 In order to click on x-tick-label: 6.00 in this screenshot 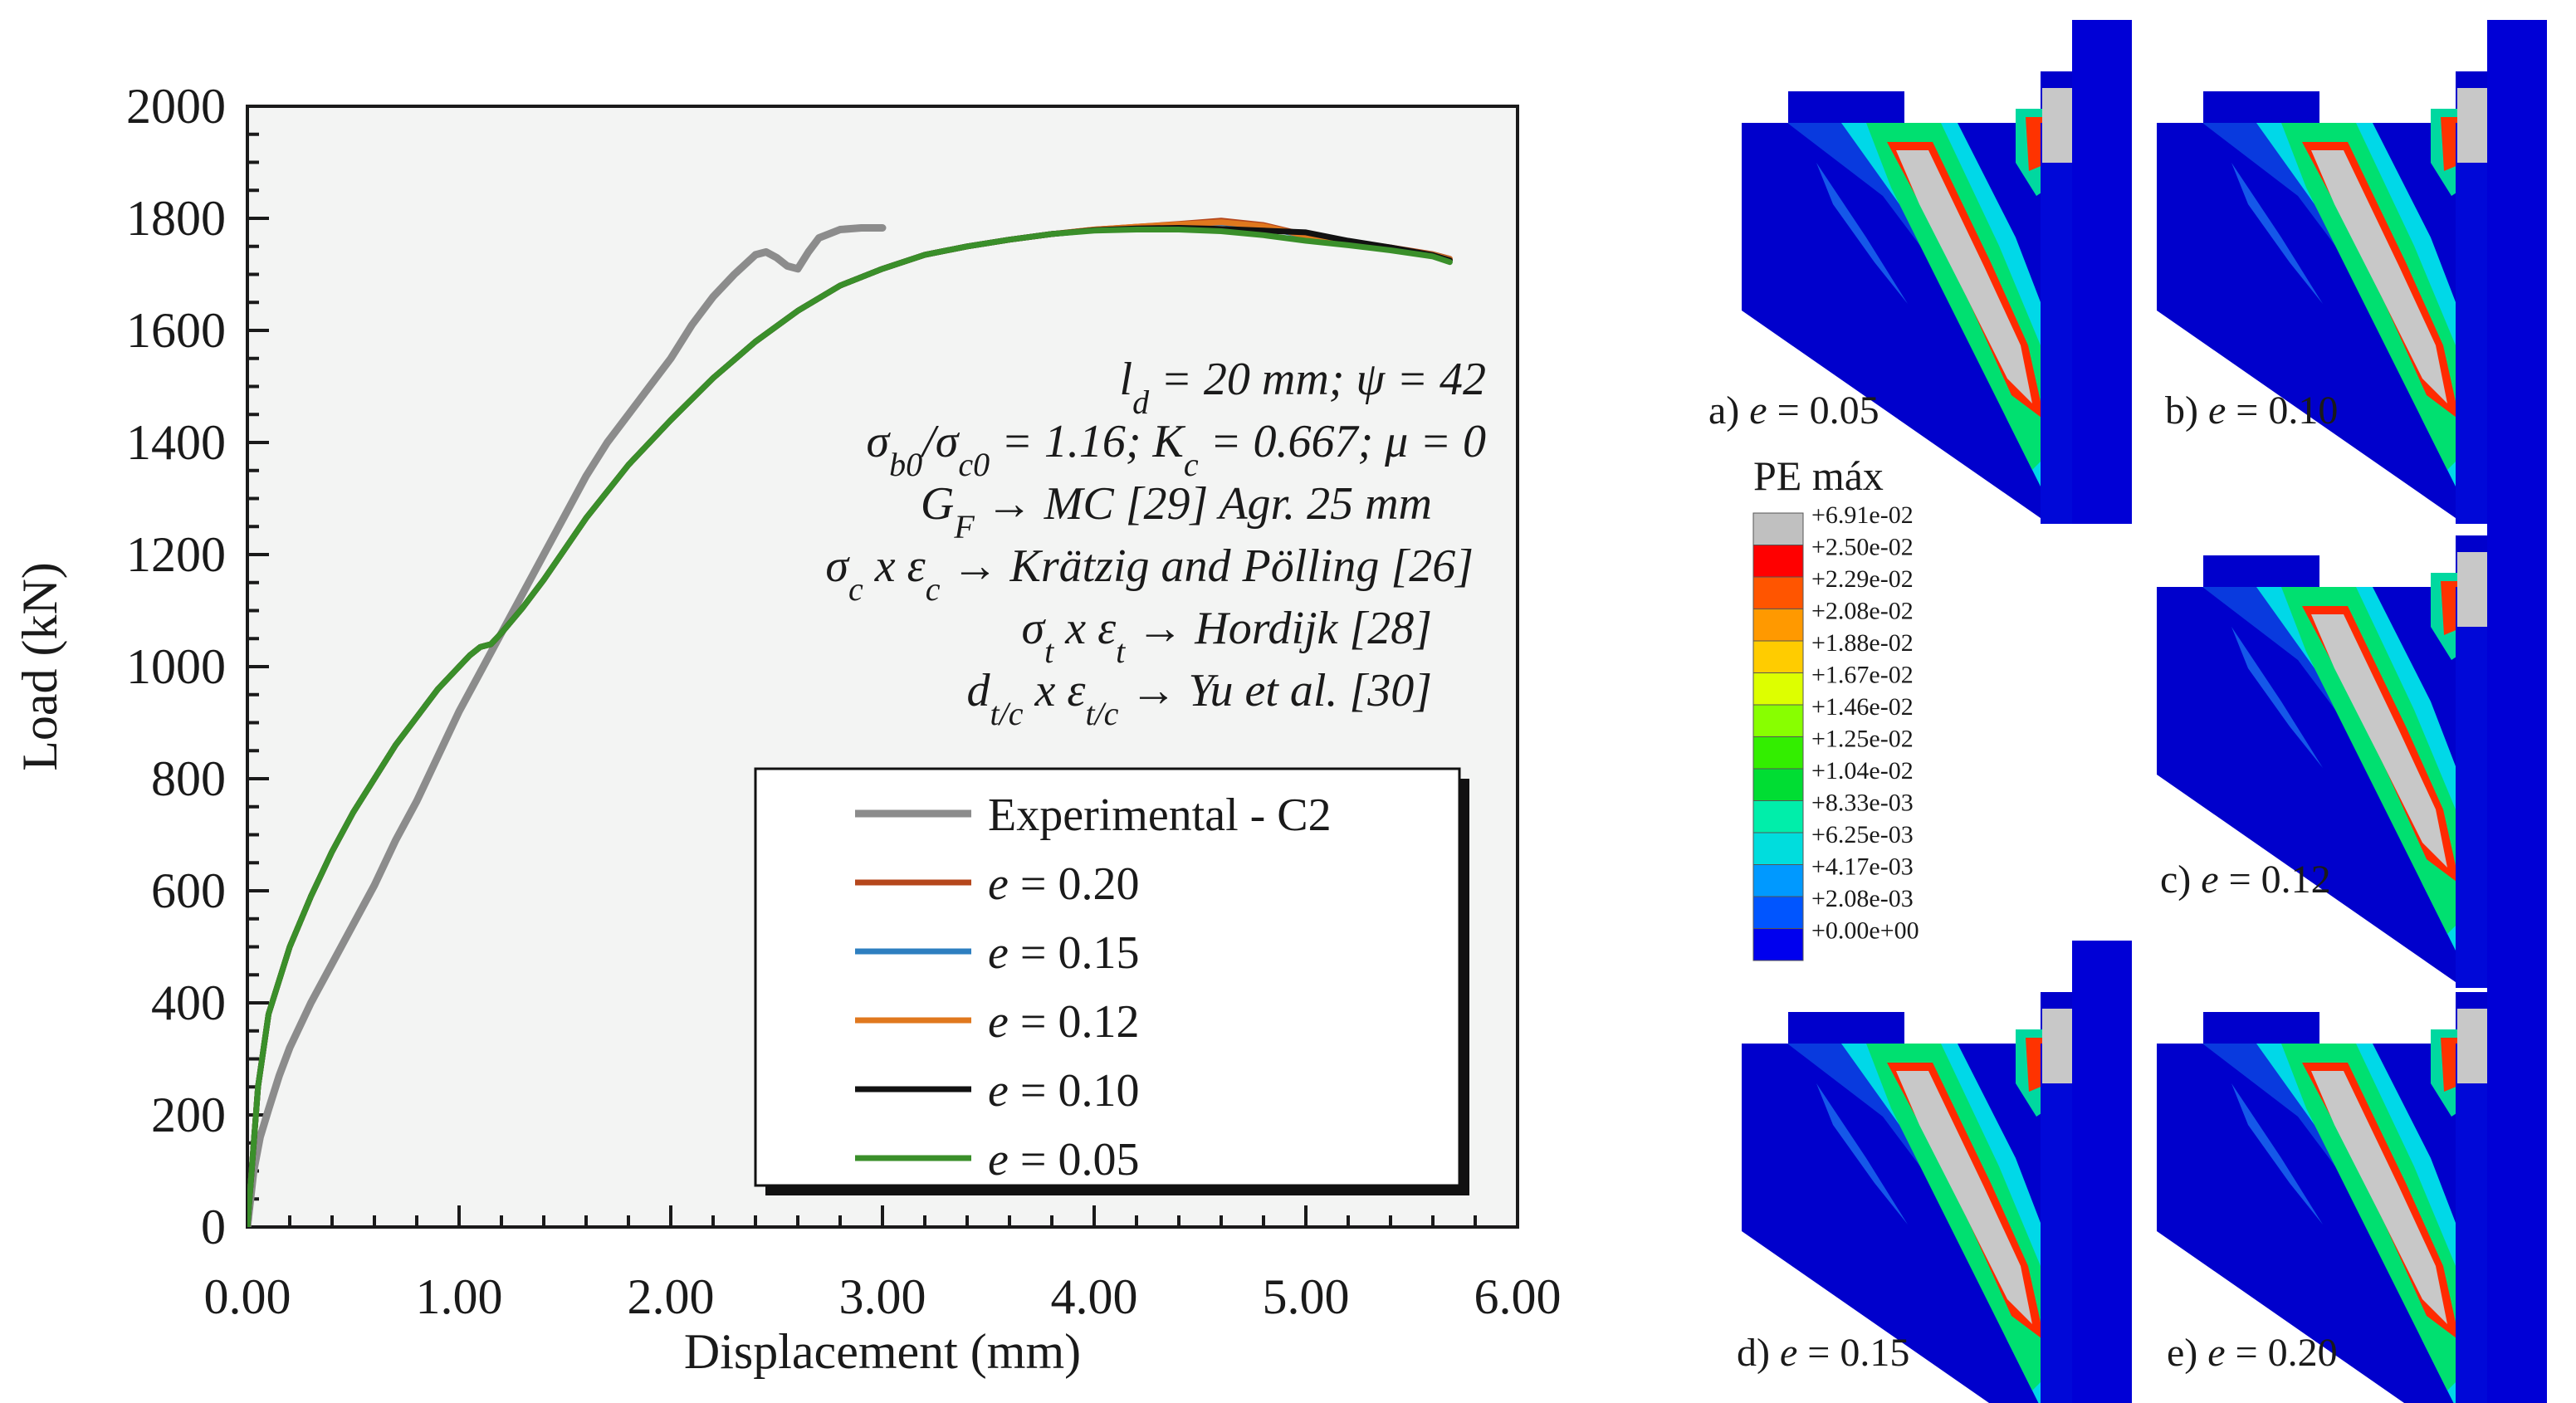, I will do `click(1518, 1296)`.